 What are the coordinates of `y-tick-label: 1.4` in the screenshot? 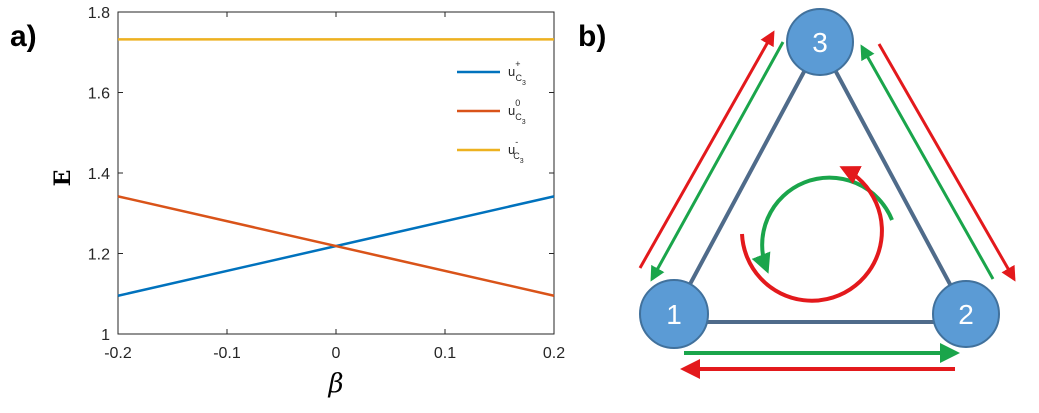 It's located at (99, 174).